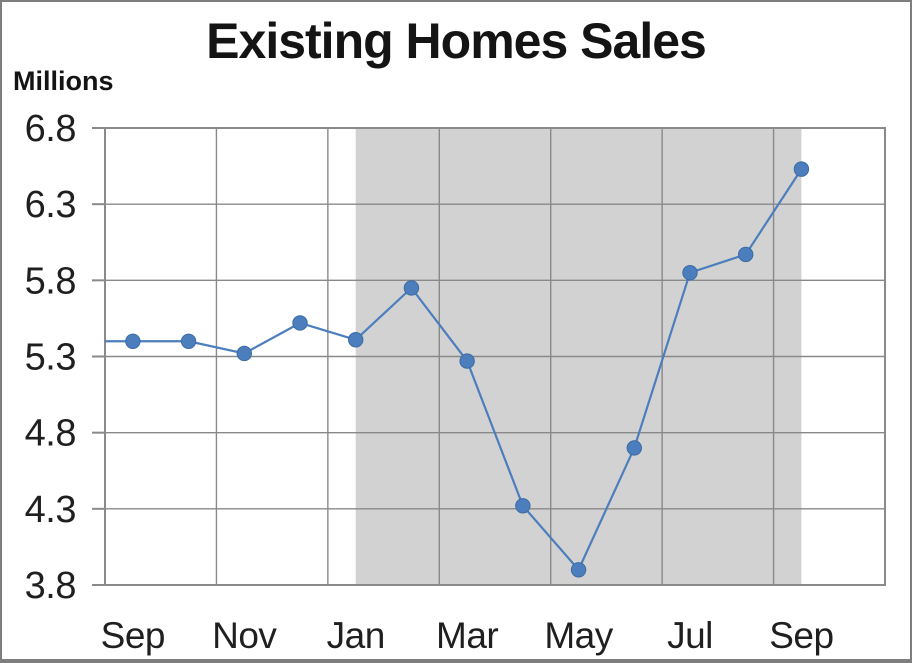  I want to click on x-axis-tick-label: Jan, so click(356, 635).